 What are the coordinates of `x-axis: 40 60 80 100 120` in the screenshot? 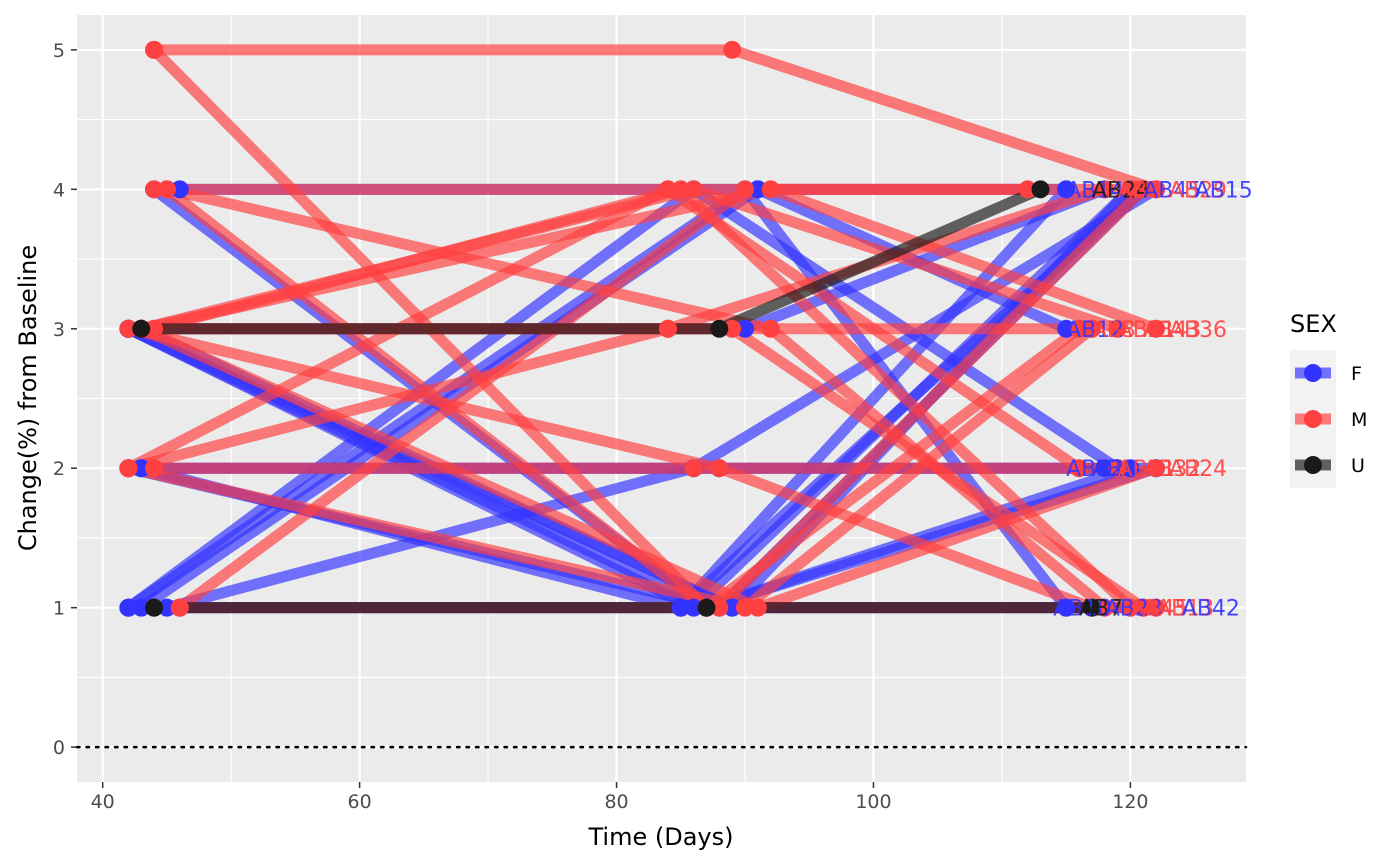 It's located at (620, 797).